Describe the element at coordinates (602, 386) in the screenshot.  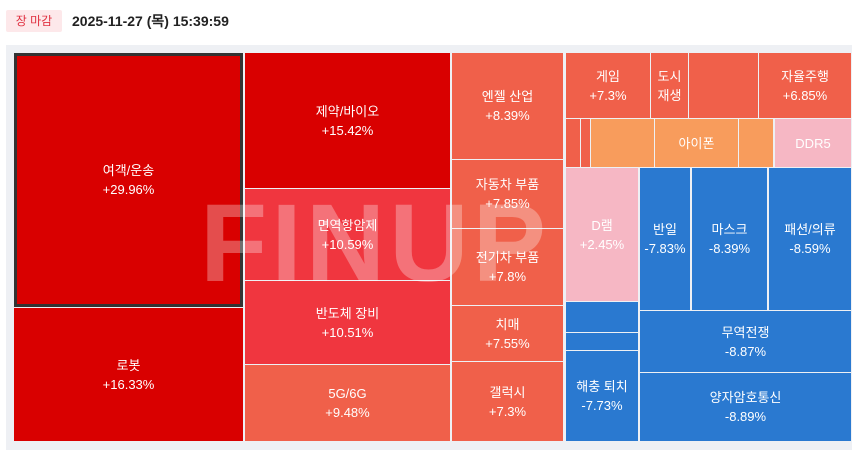
I see `tile-label: 해충 퇴치` at that location.